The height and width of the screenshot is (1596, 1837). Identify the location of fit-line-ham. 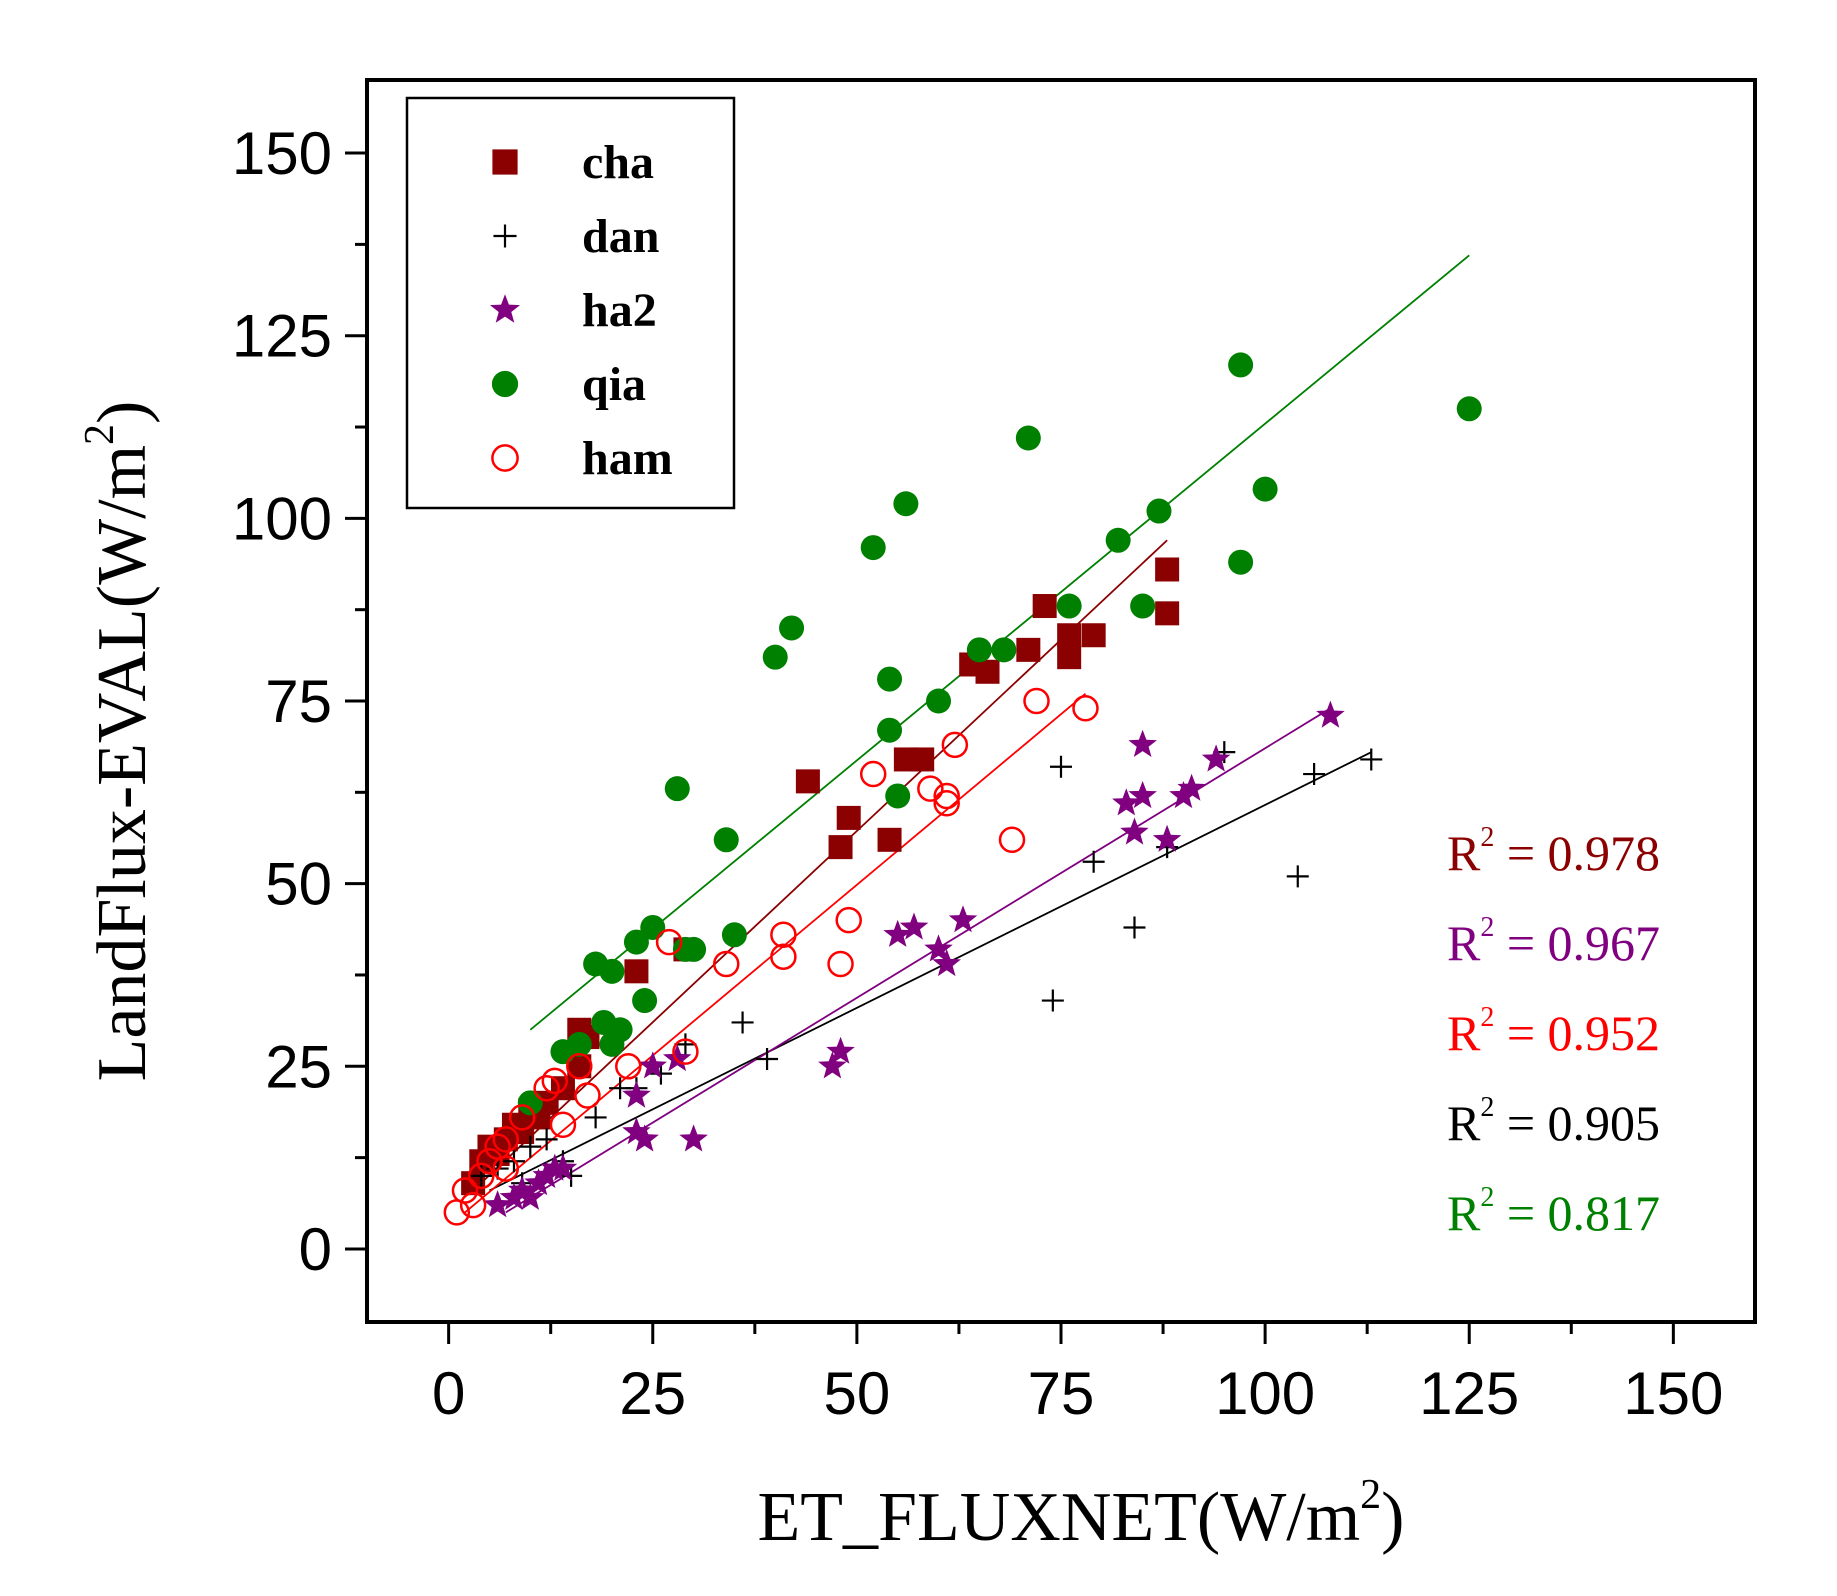
(775, 953).